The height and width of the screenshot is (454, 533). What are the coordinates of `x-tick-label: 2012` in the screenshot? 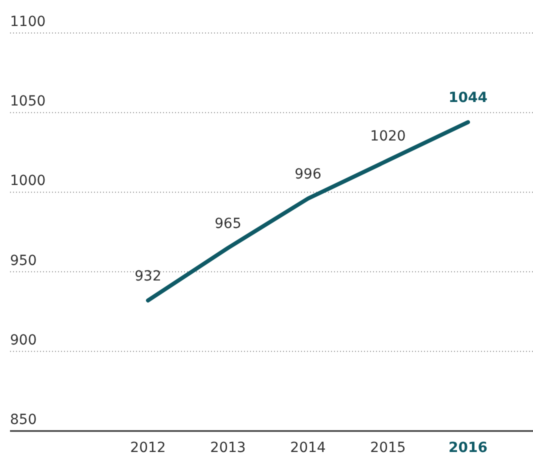 It's located at (148, 447).